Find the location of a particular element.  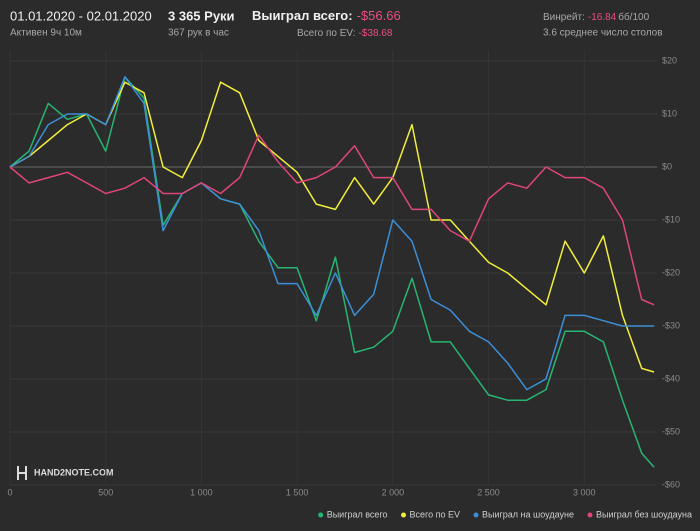

winrate-label: Винрейт: is located at coordinates (564, 17).